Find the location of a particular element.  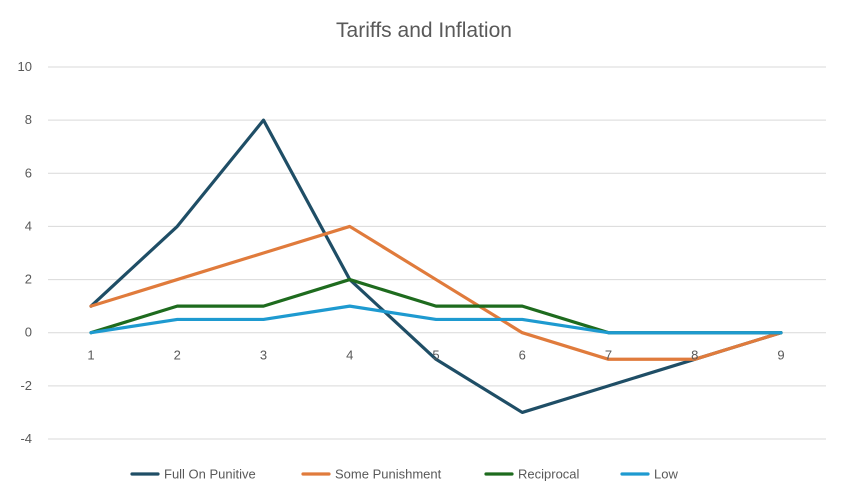

x-tick-label: 6 is located at coordinates (522, 355).